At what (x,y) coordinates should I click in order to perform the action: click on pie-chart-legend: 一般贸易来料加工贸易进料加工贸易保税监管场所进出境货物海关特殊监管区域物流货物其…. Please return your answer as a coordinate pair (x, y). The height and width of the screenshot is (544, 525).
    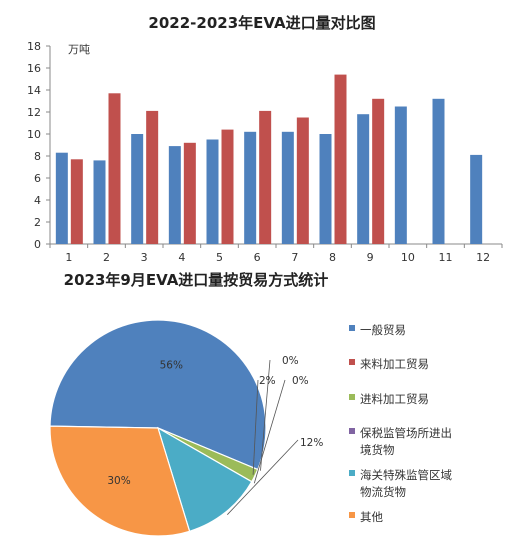
    Looking at the image, I should click on (400, 423).